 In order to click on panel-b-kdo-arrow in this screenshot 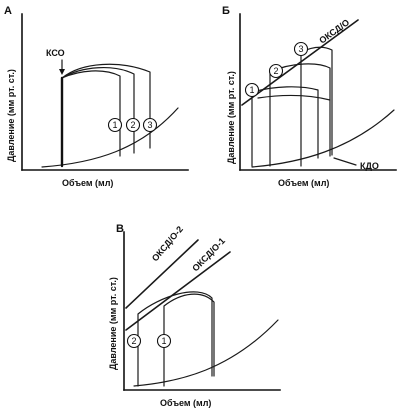, I will do `click(345, 161)`.